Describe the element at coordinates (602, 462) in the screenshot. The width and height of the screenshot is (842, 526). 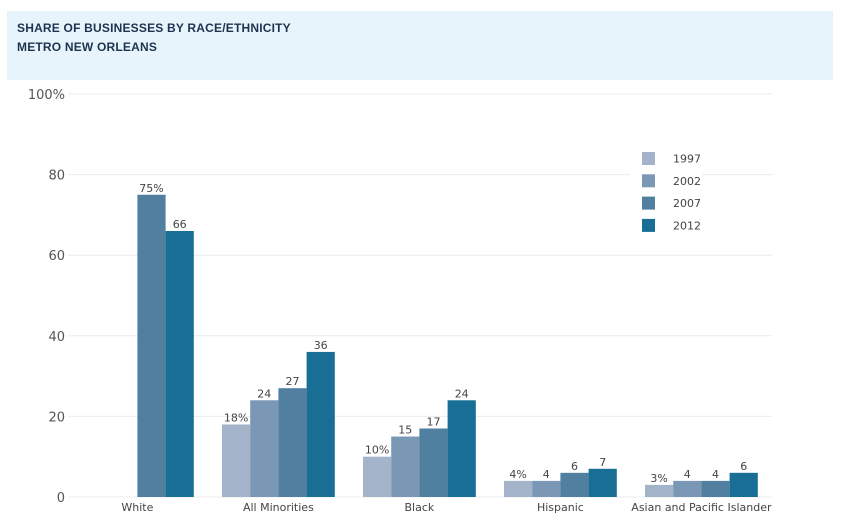
I see `data-label: 7` at that location.